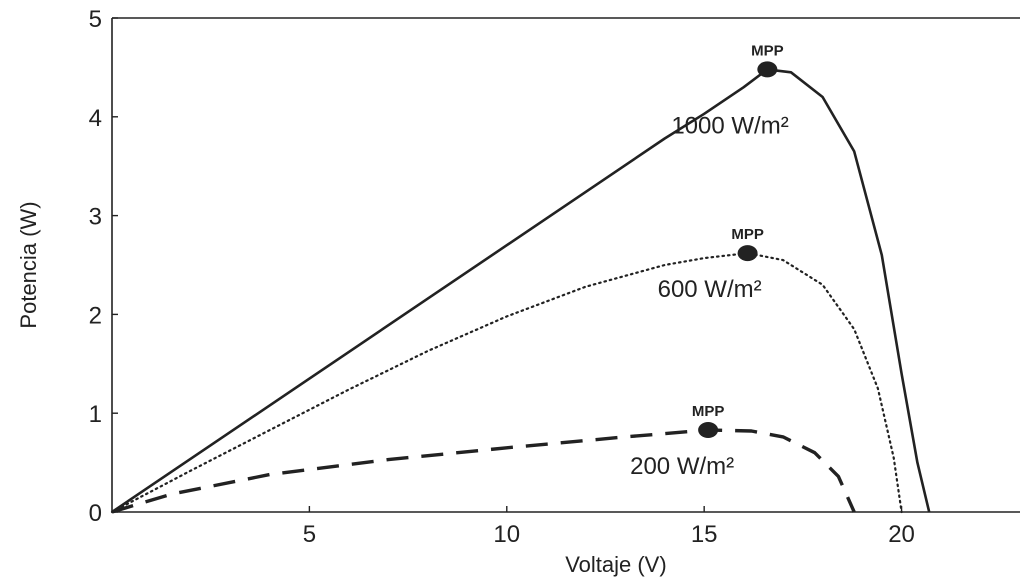  What do you see at coordinates (28, 264) in the screenshot?
I see `y-axis-title: Potencia (W)` at bounding box center [28, 264].